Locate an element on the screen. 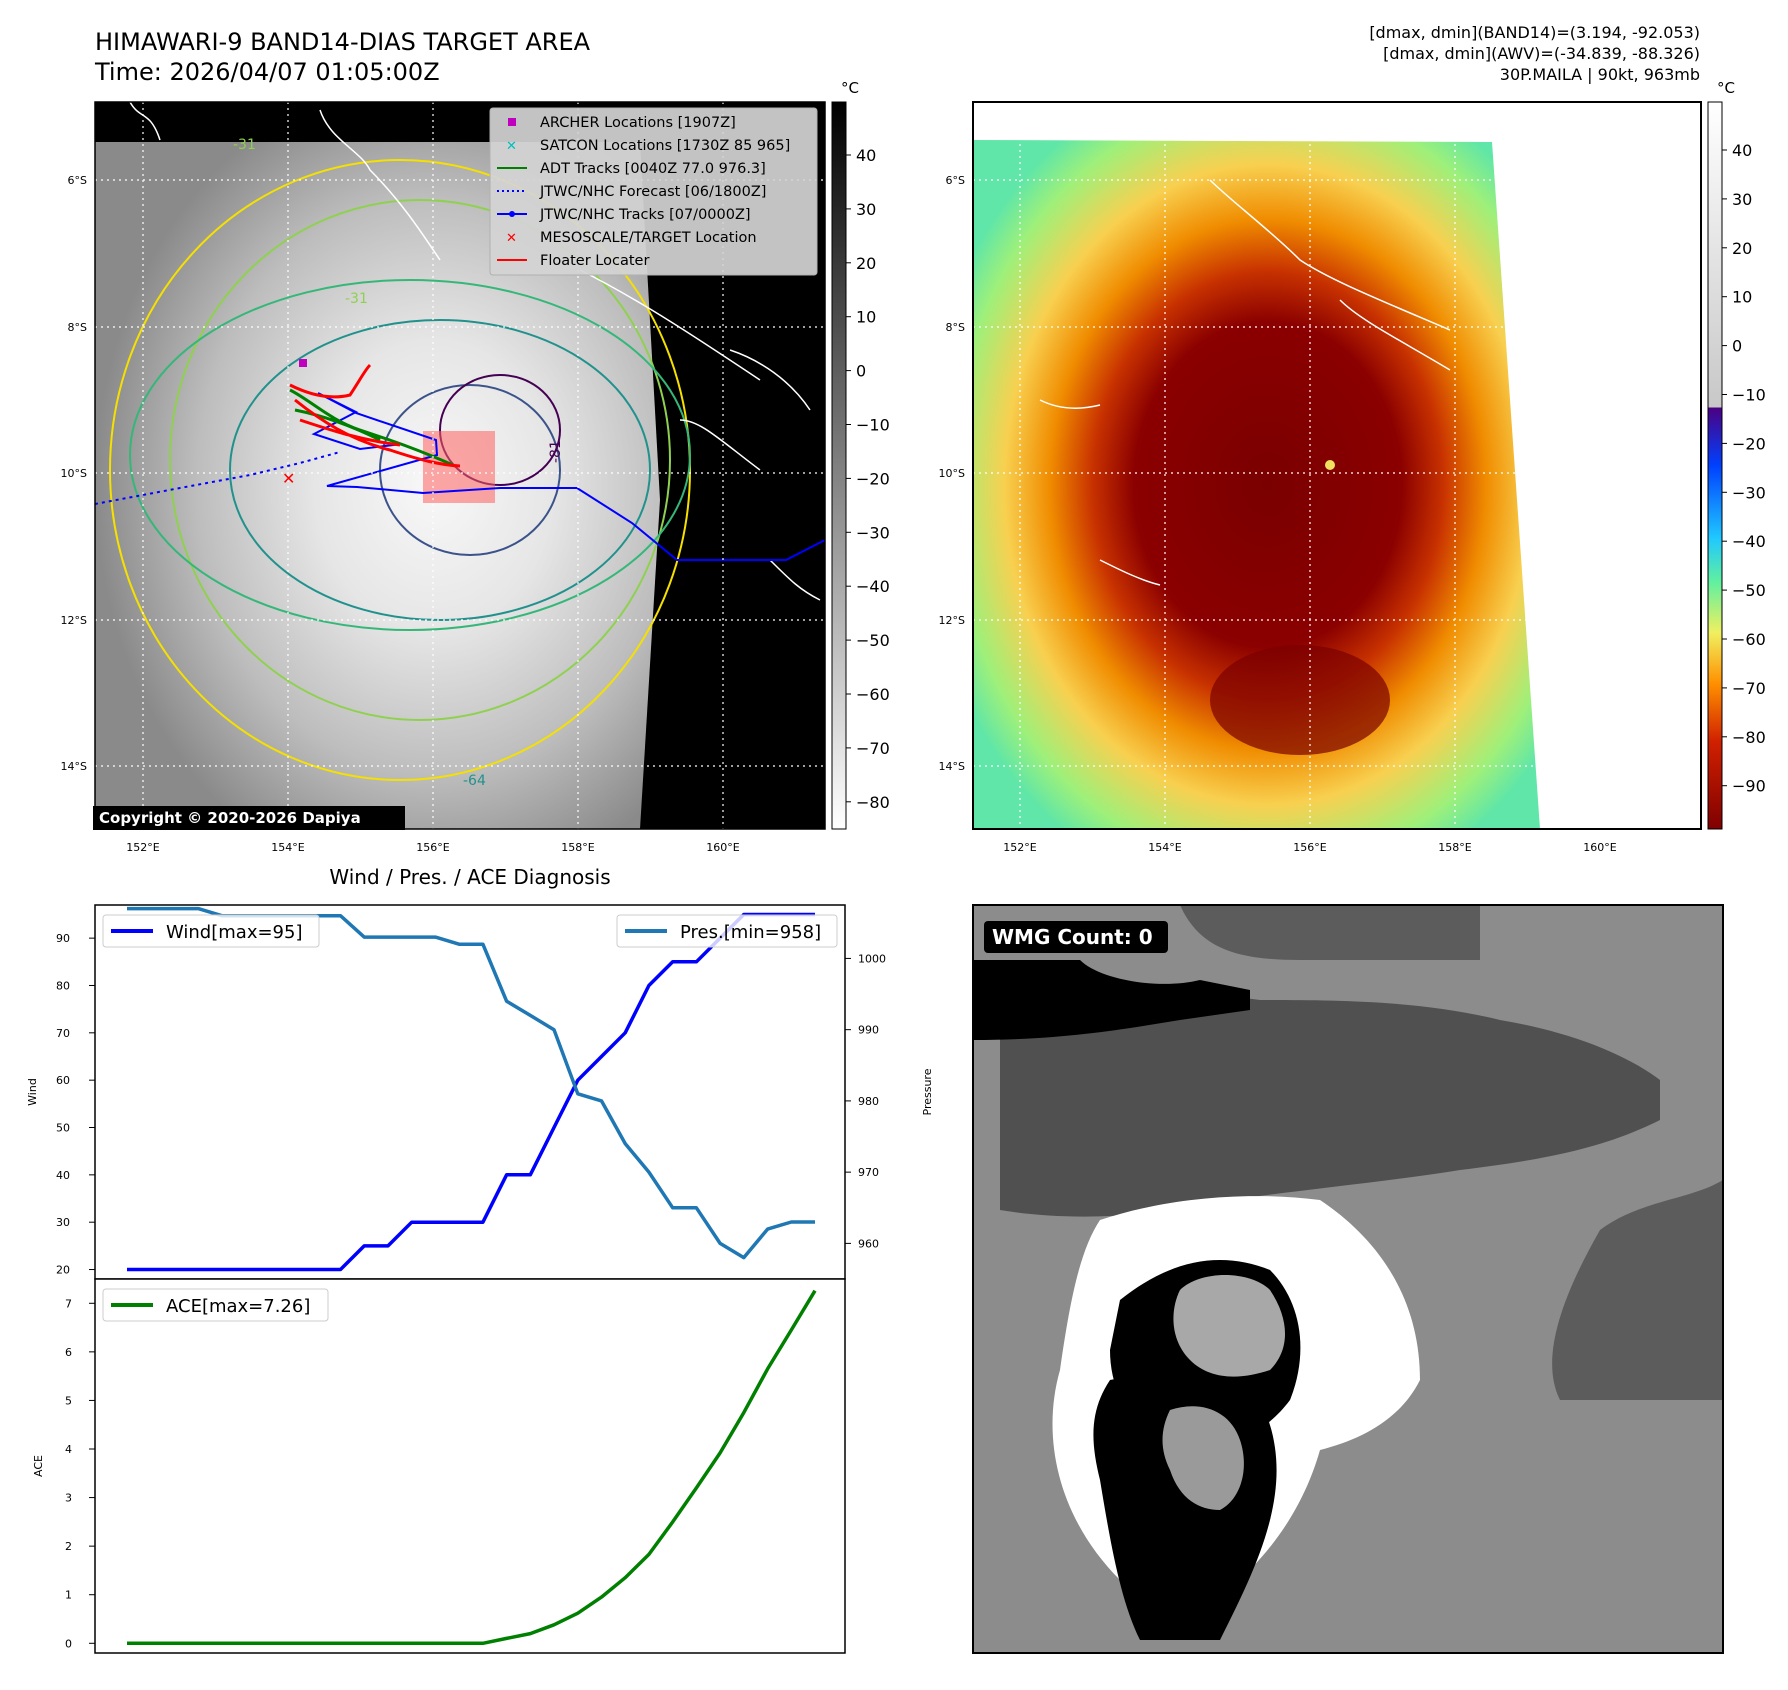 The width and height of the screenshot is (1788, 1690). ir-lat-tick-label: 6°S is located at coordinates (77, 180).